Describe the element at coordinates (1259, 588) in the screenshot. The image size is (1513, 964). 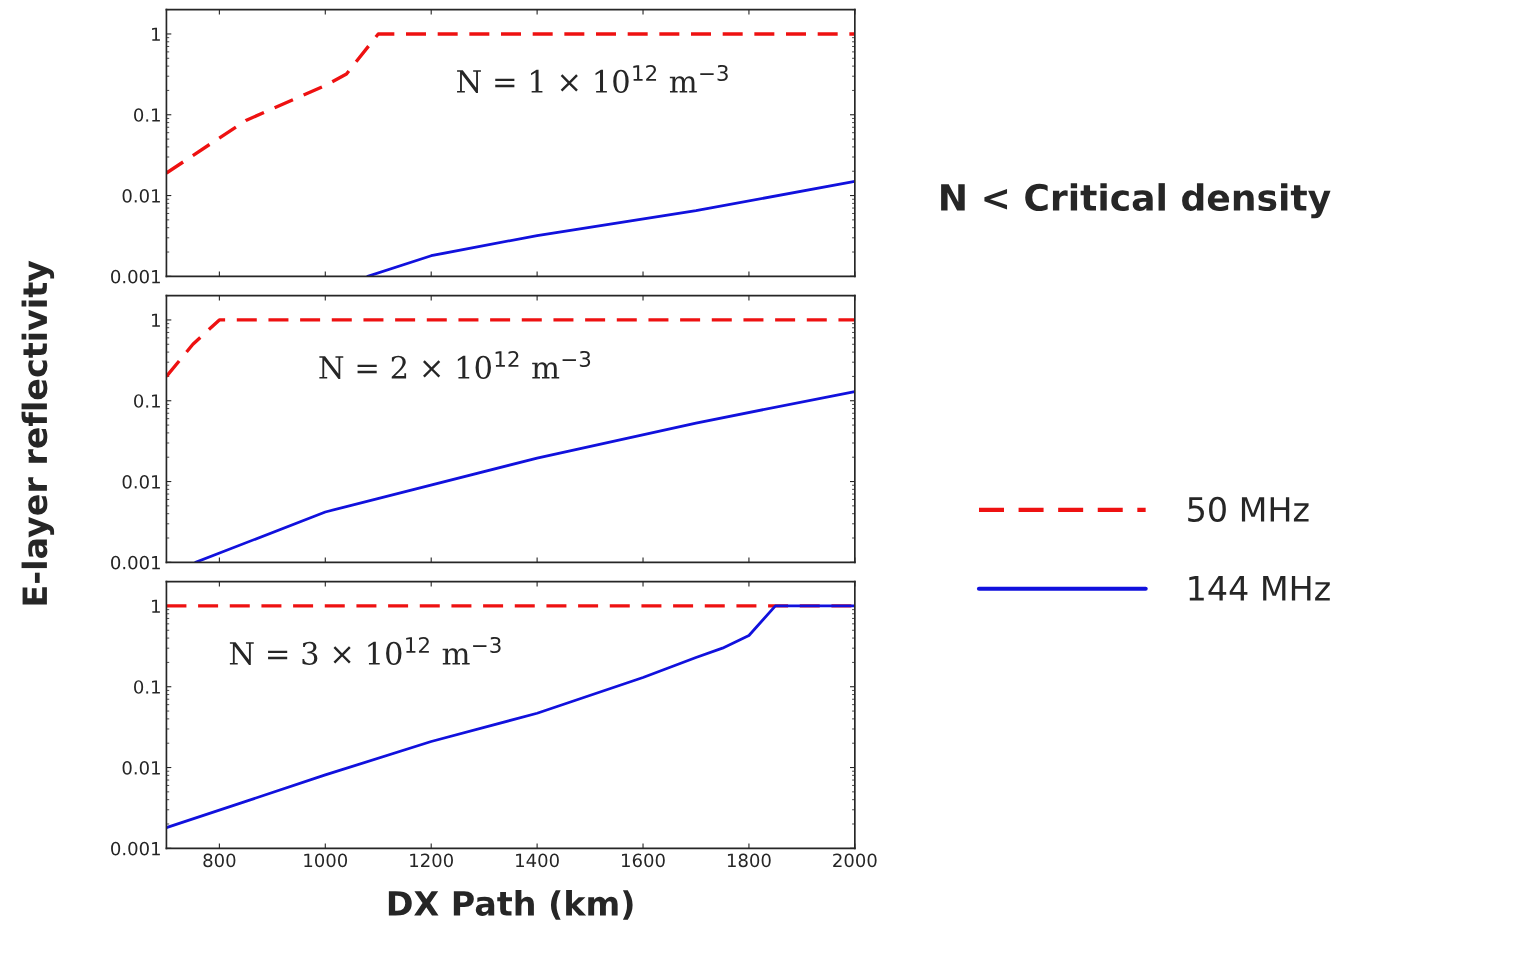
I see `text: 144 MHz` at that location.